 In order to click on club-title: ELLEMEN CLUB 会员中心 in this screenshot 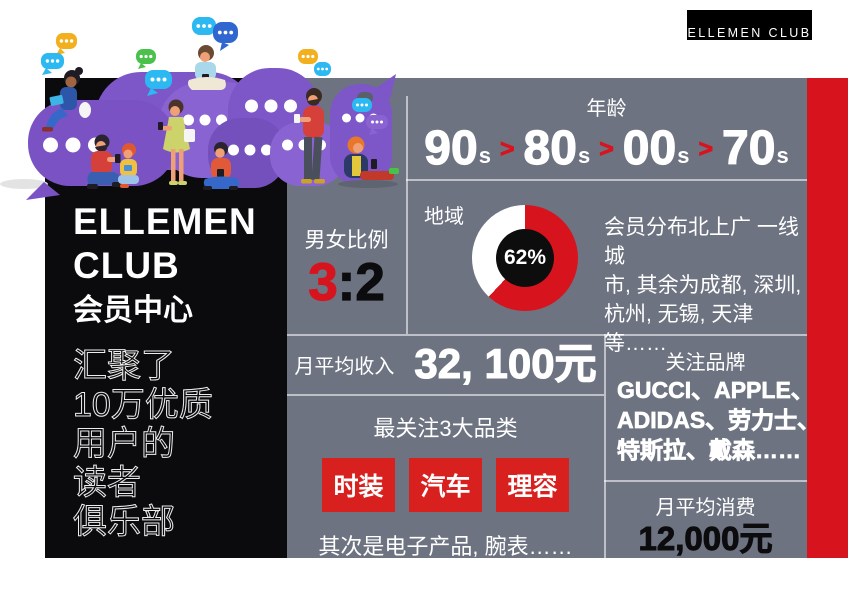, I will do `click(165, 266)`.